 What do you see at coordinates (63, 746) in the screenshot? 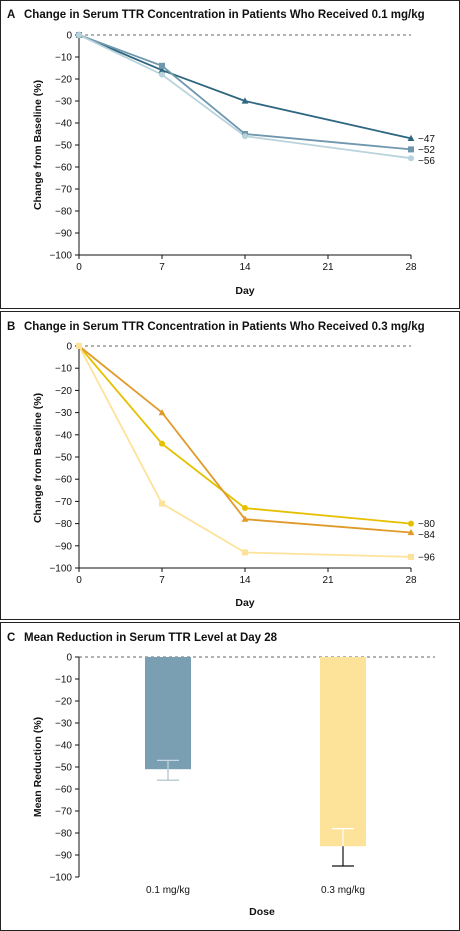
I see `panel-c-ytick-label: −40` at bounding box center [63, 746].